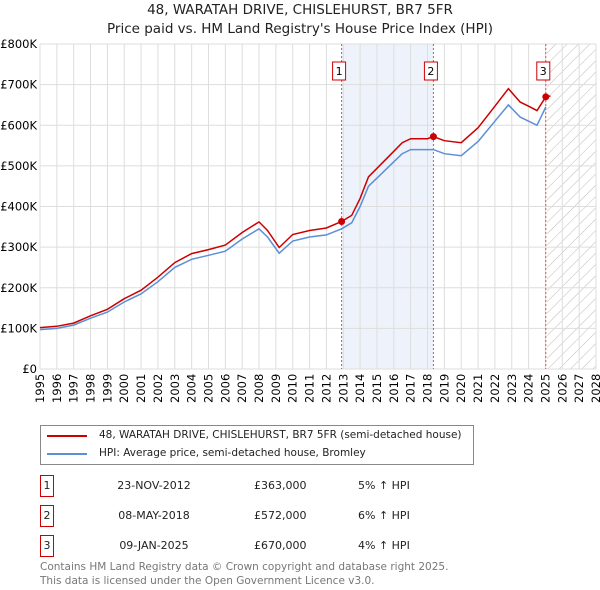  Describe the element at coordinates (360, 388) in the screenshot. I see `x-tick-label: 2014` at that location.